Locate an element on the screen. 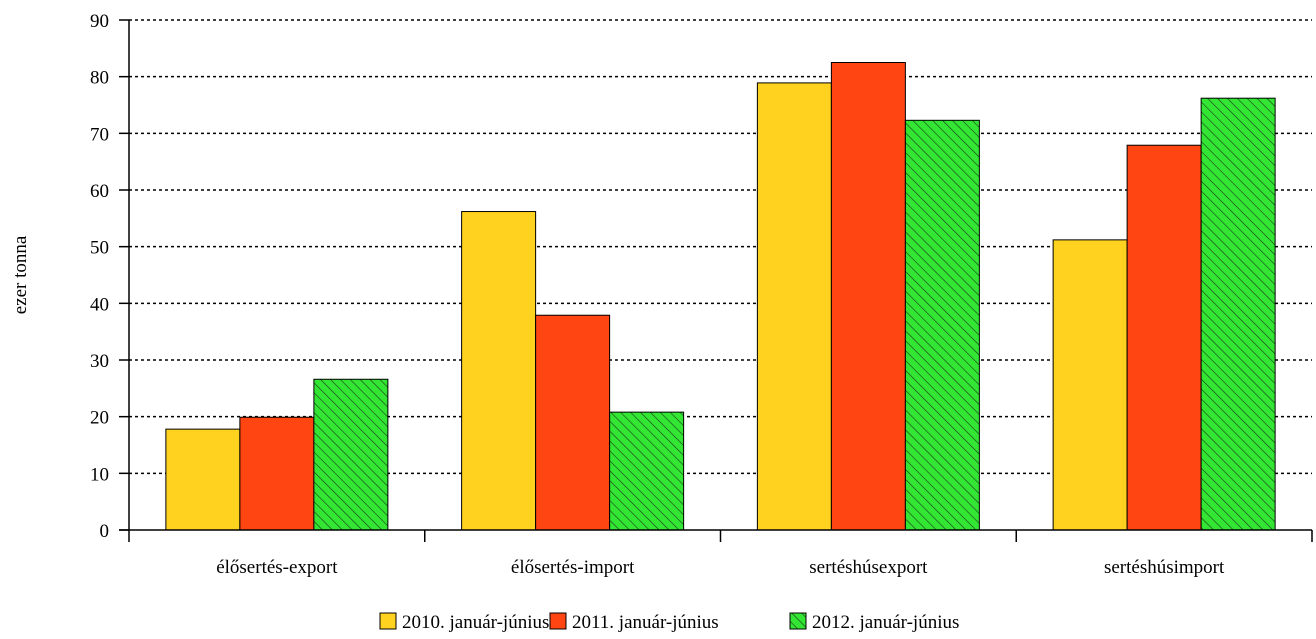  x-category-label: élősertés-import is located at coordinates (573, 567).